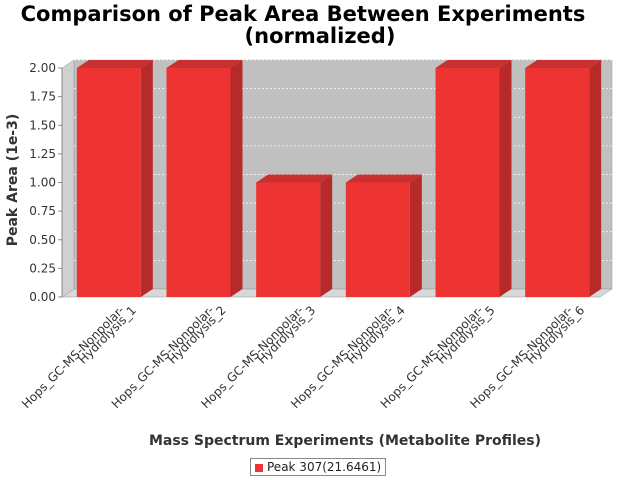 The image size is (640, 480). I want to click on plot-side-wall, so click(68, 178).